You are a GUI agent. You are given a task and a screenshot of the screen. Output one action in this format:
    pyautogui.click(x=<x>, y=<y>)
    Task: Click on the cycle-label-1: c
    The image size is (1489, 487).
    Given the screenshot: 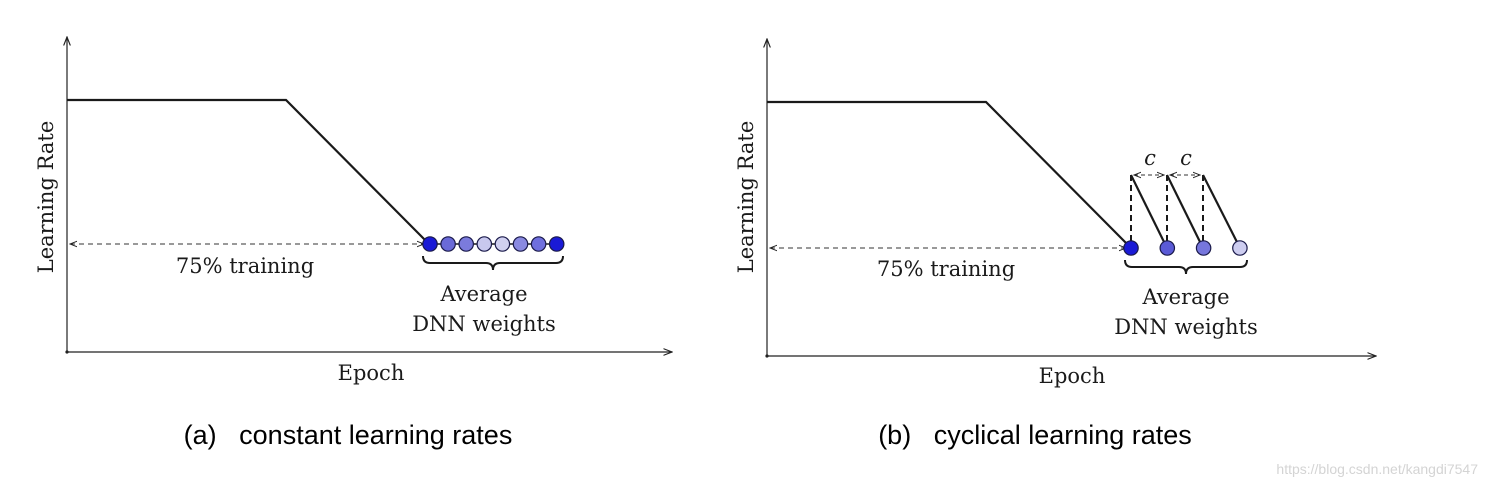 What is the action you would take?
    pyautogui.click(x=1150, y=158)
    